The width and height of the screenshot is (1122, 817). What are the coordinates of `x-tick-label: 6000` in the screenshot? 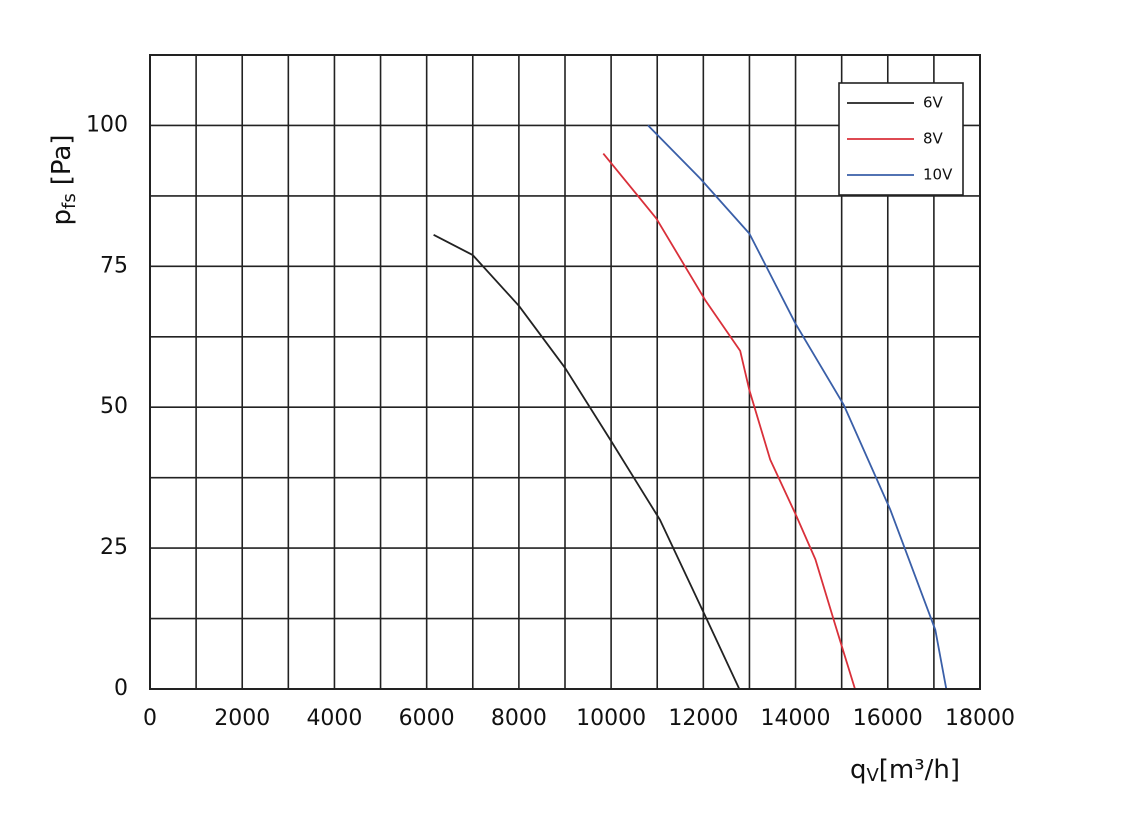 It's located at (427, 718).